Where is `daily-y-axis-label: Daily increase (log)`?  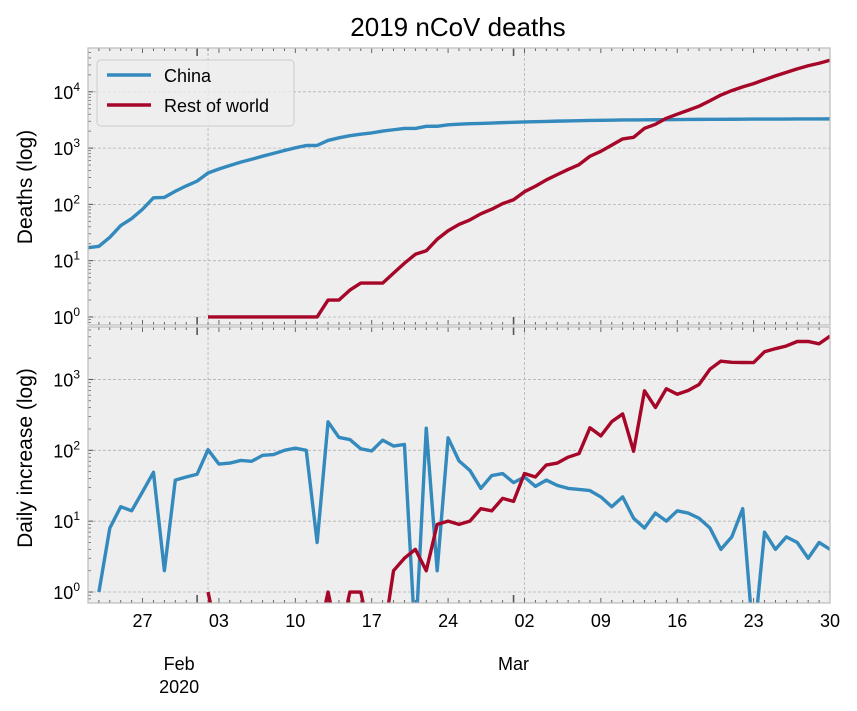 daily-y-axis-label: Daily increase (log) is located at coordinates (25, 458).